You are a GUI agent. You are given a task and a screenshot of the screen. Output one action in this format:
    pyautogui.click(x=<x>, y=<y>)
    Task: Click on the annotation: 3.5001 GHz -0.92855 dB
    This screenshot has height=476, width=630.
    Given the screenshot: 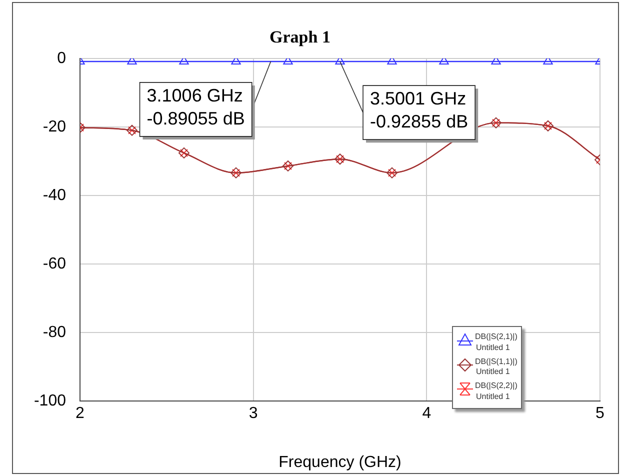 What is the action you would take?
    pyautogui.click(x=419, y=110)
    